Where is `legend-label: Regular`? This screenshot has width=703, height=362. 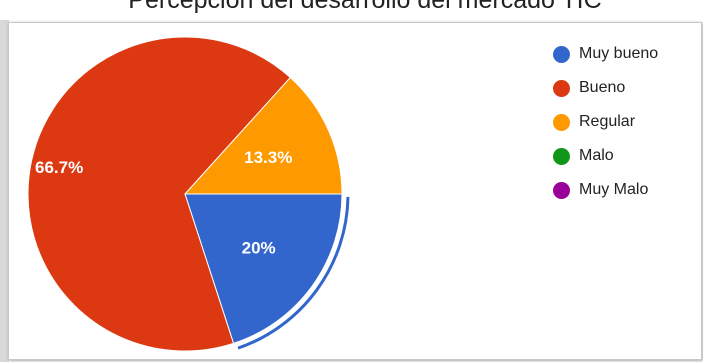 legend-label: Regular is located at coordinates (607, 121).